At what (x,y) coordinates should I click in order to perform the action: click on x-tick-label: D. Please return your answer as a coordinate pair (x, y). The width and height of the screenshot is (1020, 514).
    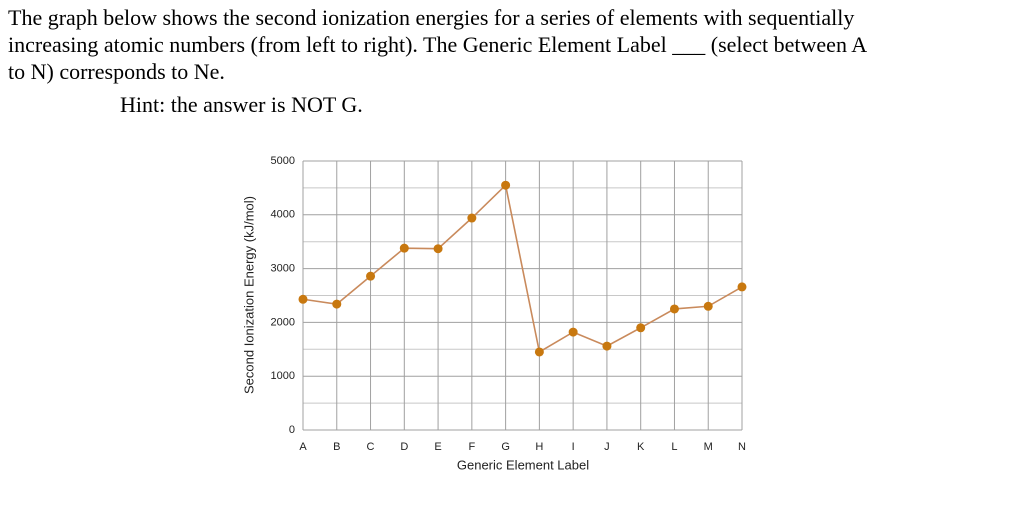
    Looking at the image, I should click on (404, 447).